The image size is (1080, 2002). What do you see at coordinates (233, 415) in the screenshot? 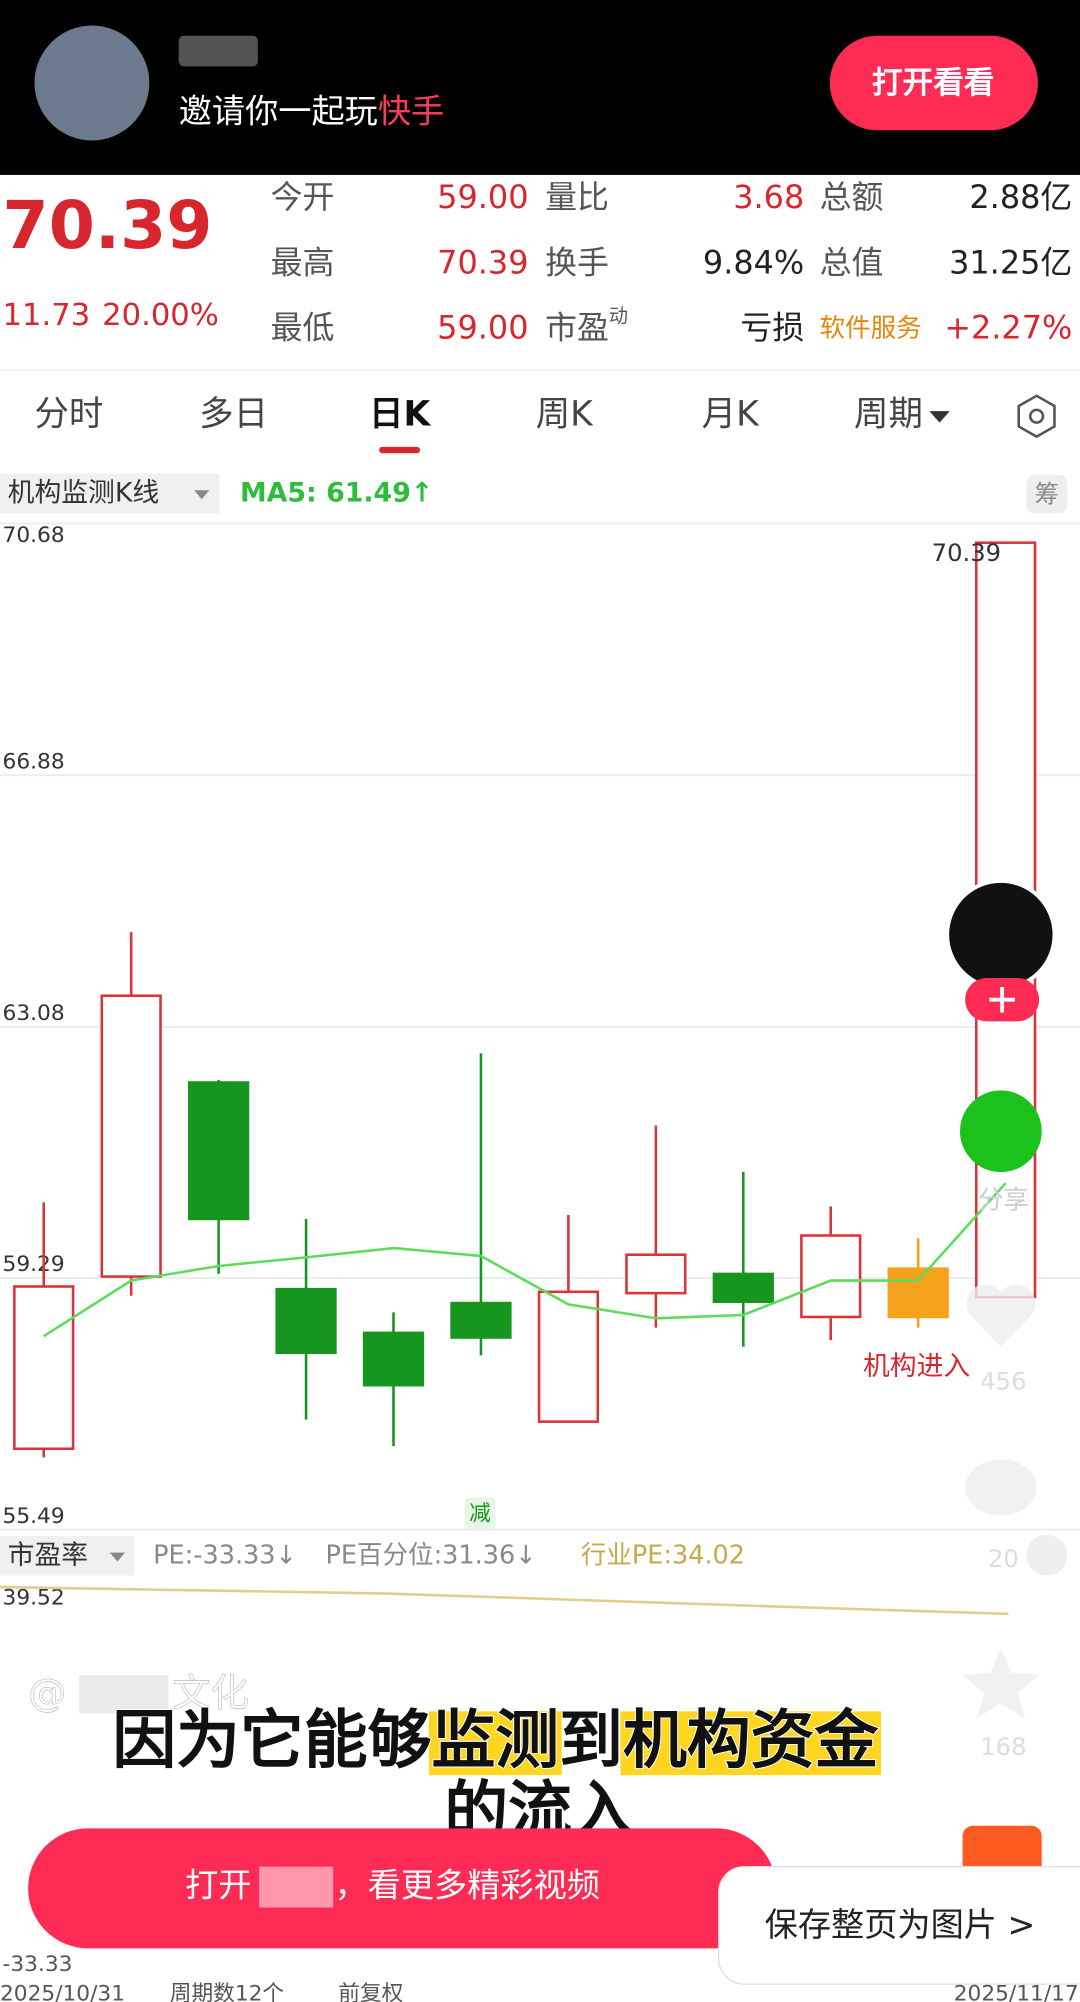
I see `tab: 多日` at bounding box center [233, 415].